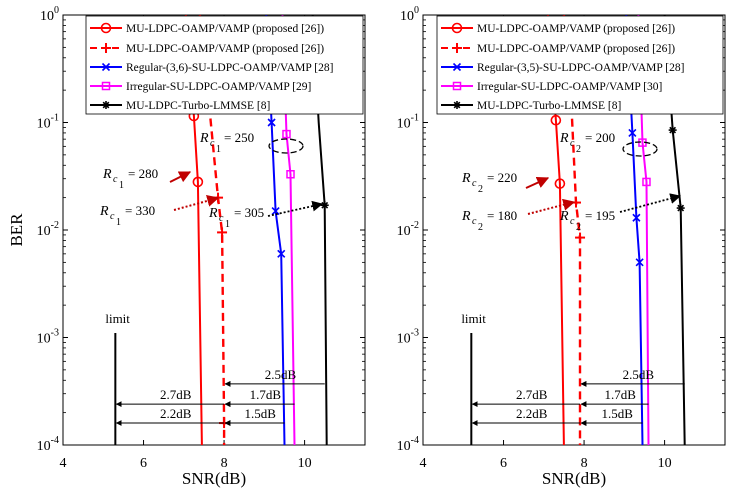 The height and width of the screenshot is (495, 731). What do you see at coordinates (176, 394) in the screenshot?
I see `annotation-label-1: 2.7dB` at bounding box center [176, 394].